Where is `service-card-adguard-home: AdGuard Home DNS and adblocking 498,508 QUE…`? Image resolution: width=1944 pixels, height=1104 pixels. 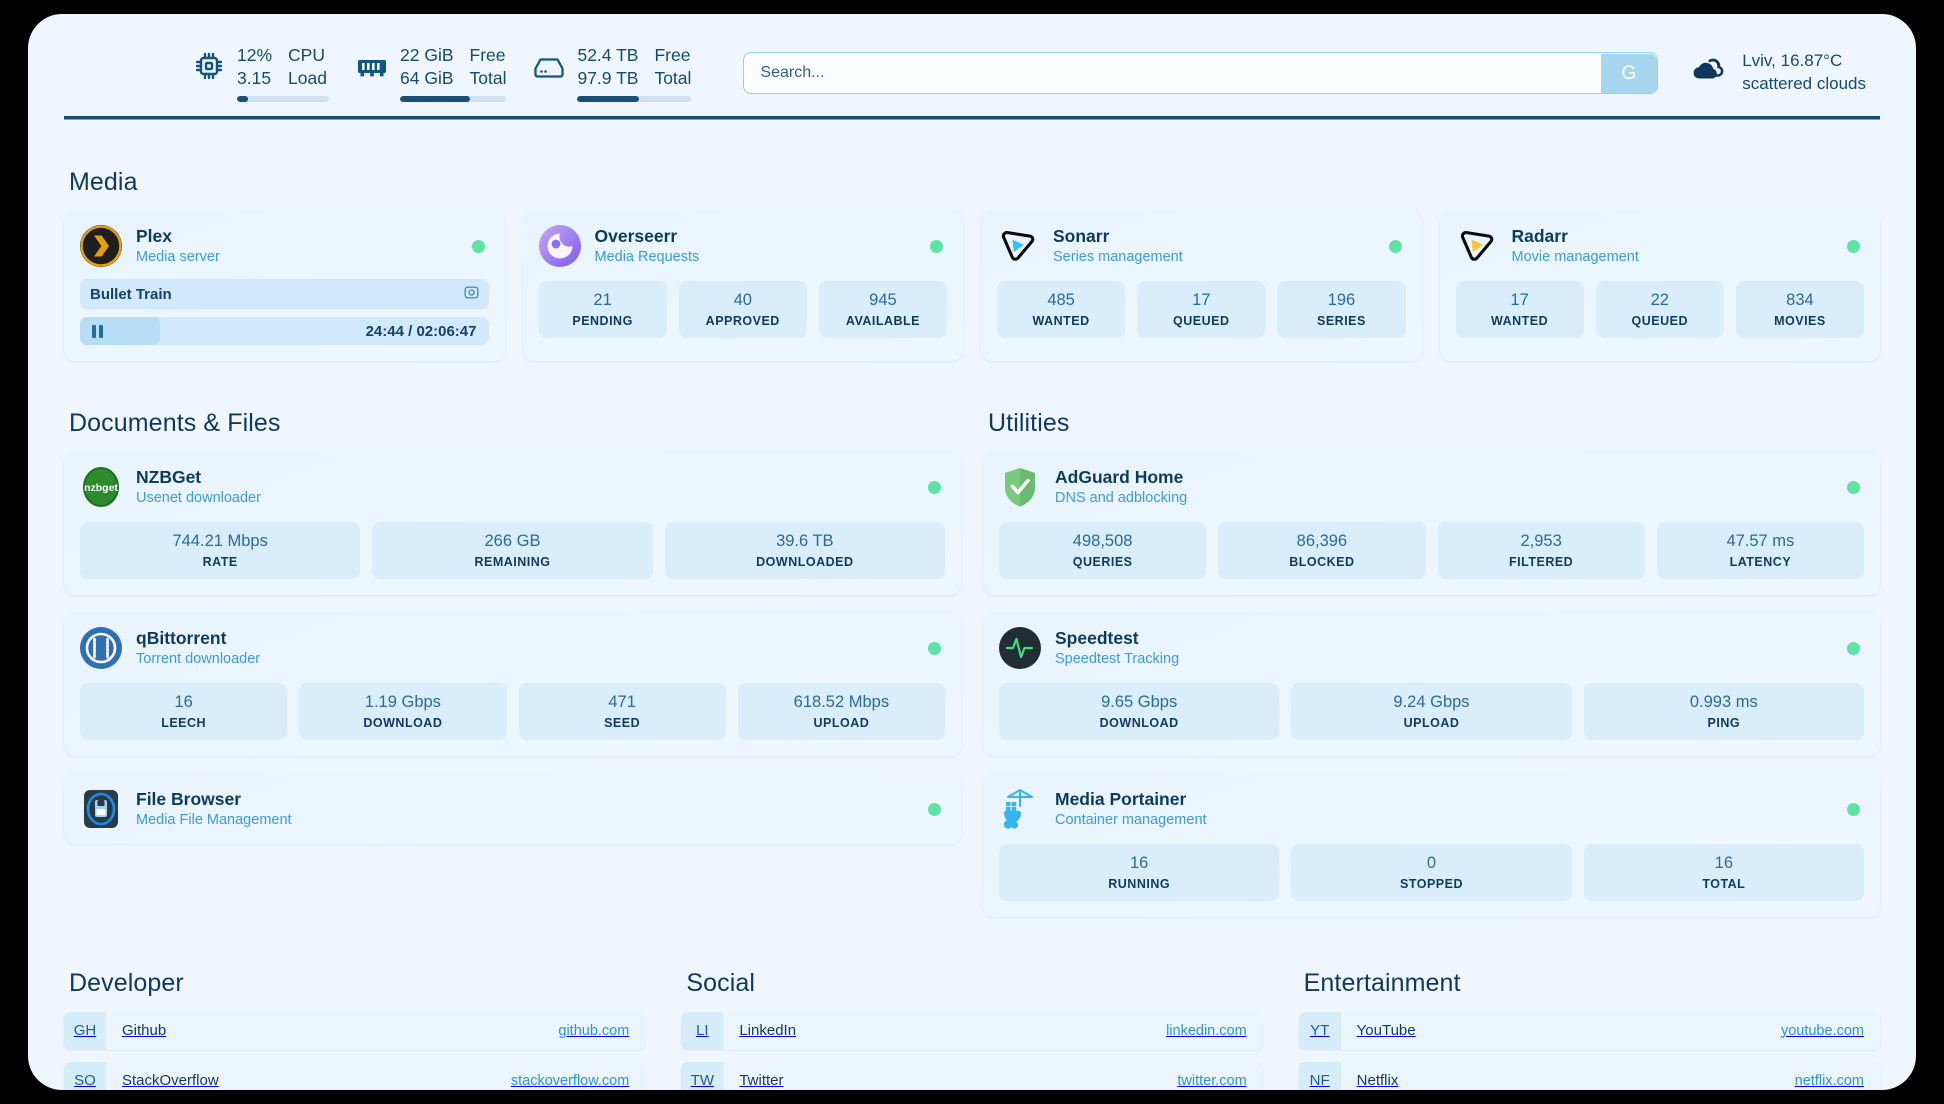 service-card-adguard-home: AdGuard Home DNS and adblocking 498,508 QUE… is located at coordinates (1431, 524).